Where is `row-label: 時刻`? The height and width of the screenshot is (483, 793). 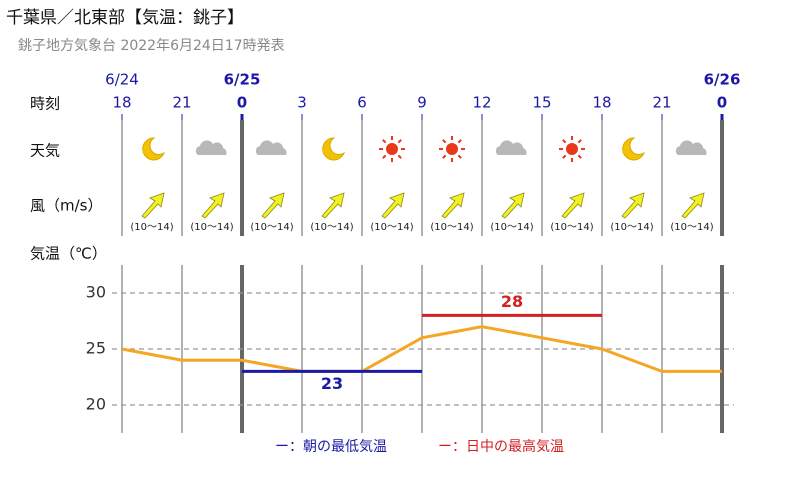
row-label: 時刻 is located at coordinates (45, 104).